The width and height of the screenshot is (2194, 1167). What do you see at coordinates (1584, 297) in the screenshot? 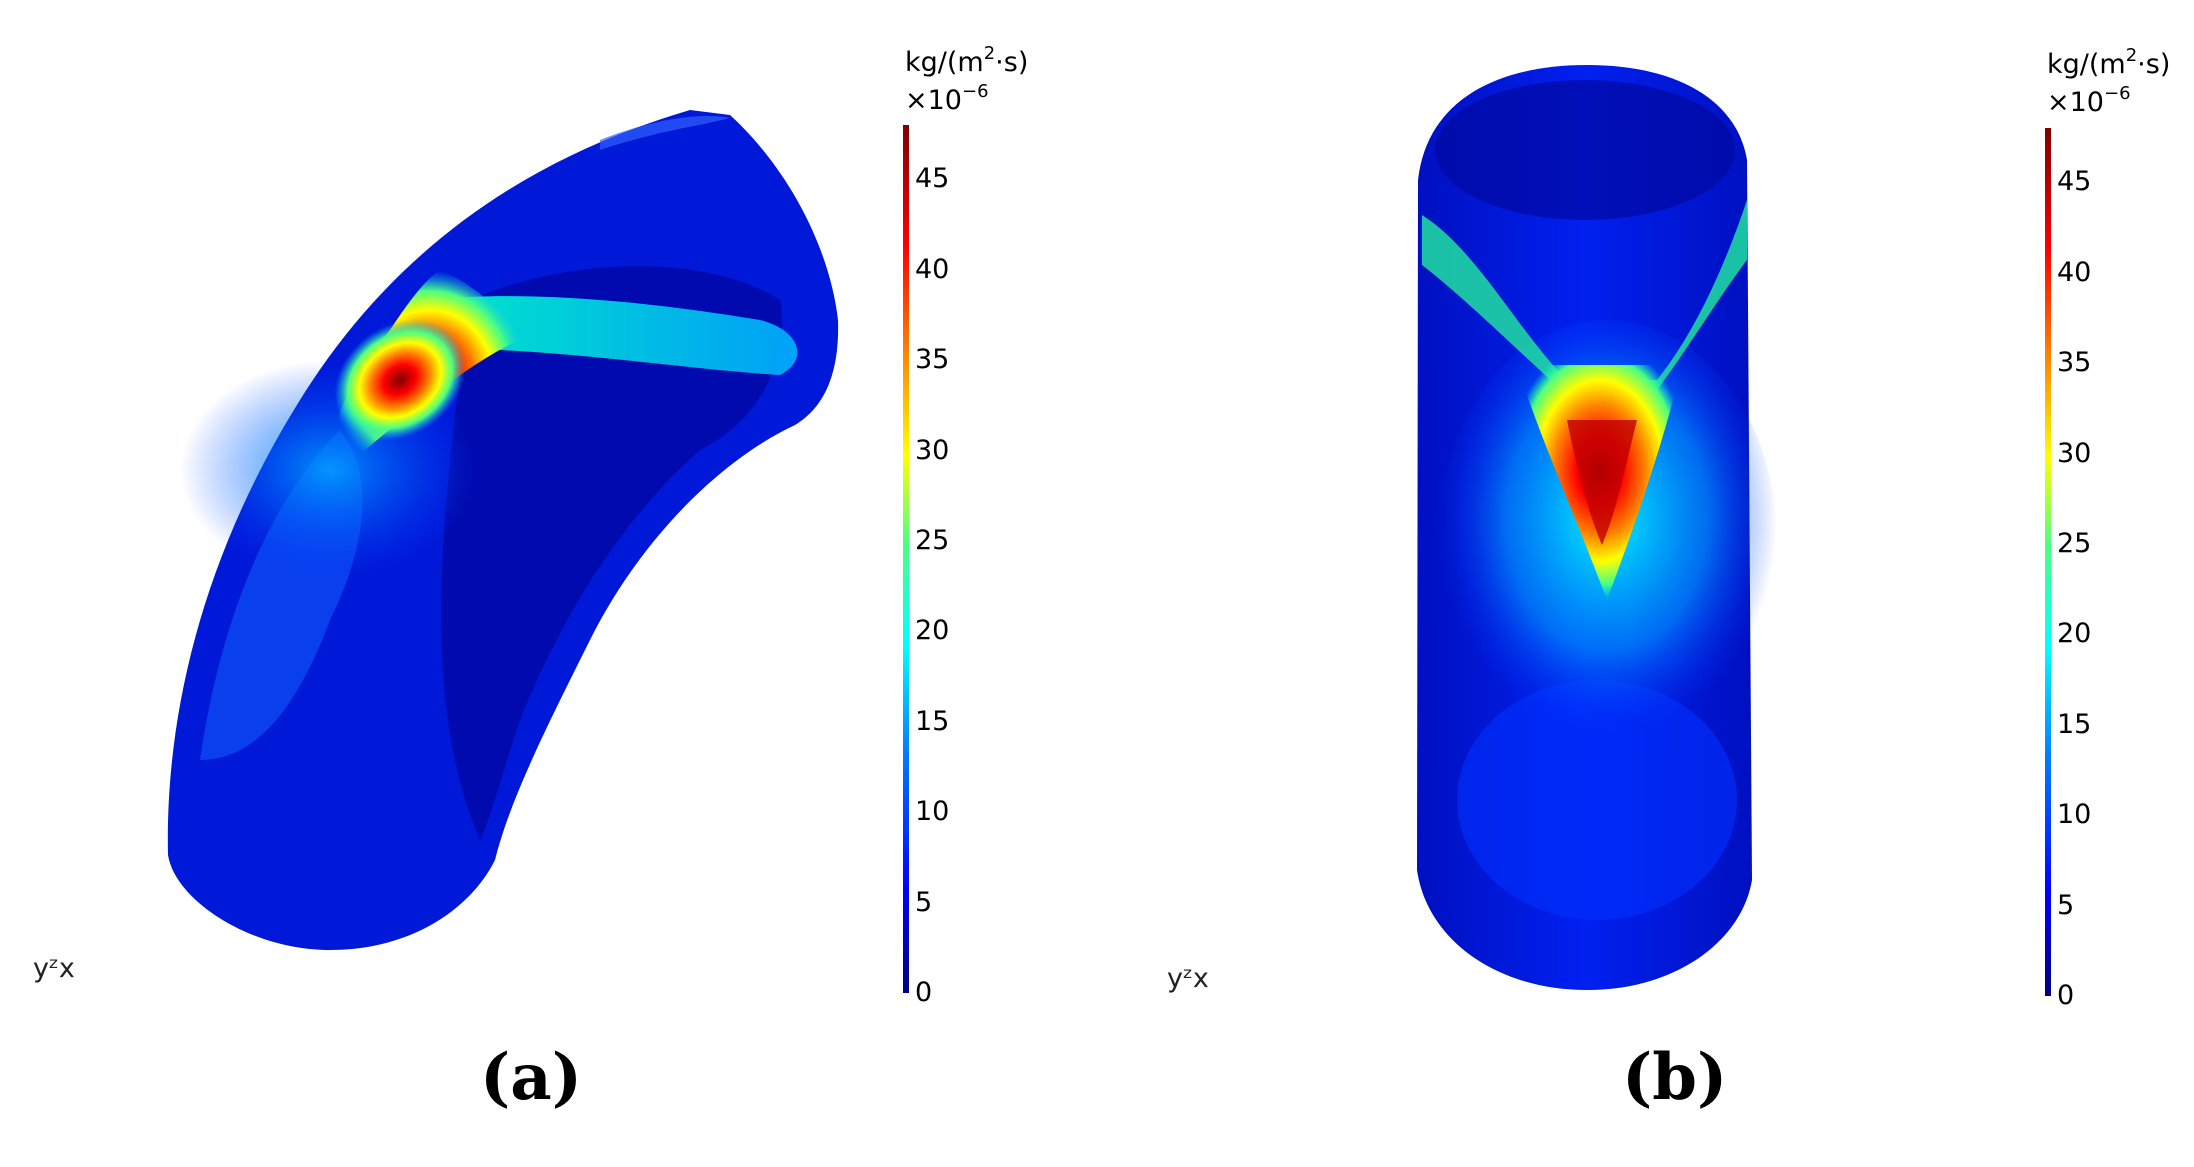
I see `v-band` at bounding box center [1584, 297].